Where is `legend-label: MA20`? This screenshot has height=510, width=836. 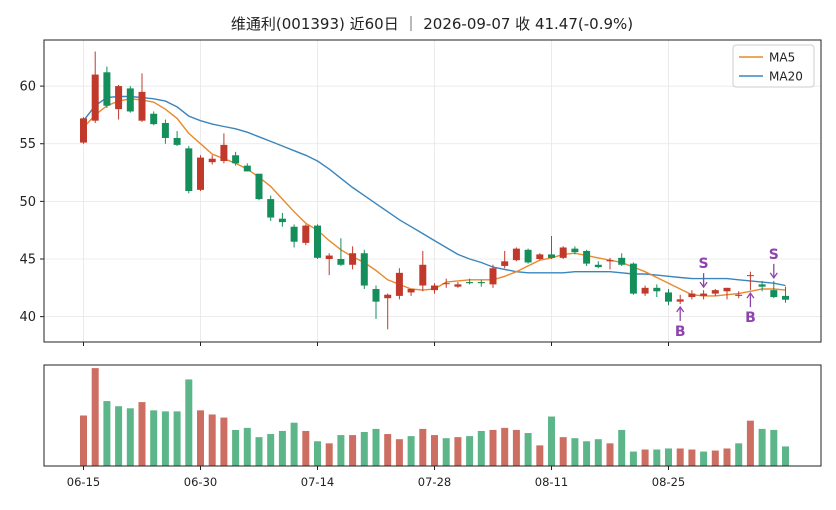 legend-label: MA20 is located at coordinates (786, 77).